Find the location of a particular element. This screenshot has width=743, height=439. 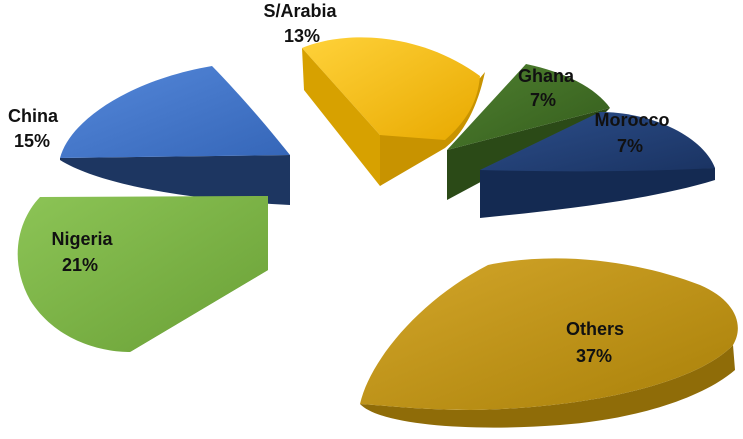

label-s-arabia: S/Arabia is located at coordinates (300, 11).